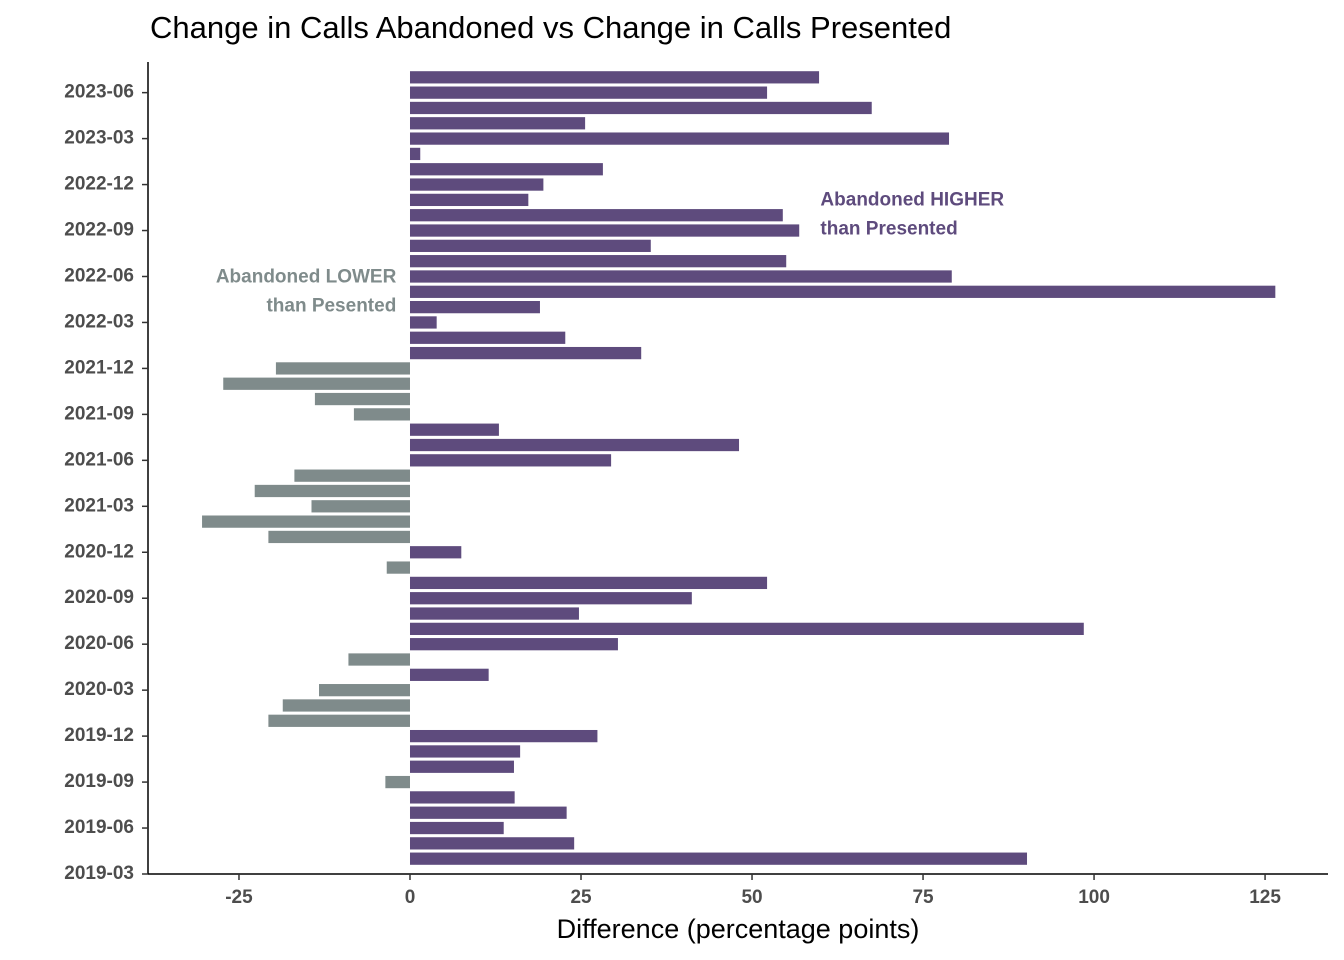 The width and height of the screenshot is (1344, 960). What do you see at coordinates (99, 92) in the screenshot?
I see `y-tick-label: 2023-06` at bounding box center [99, 92].